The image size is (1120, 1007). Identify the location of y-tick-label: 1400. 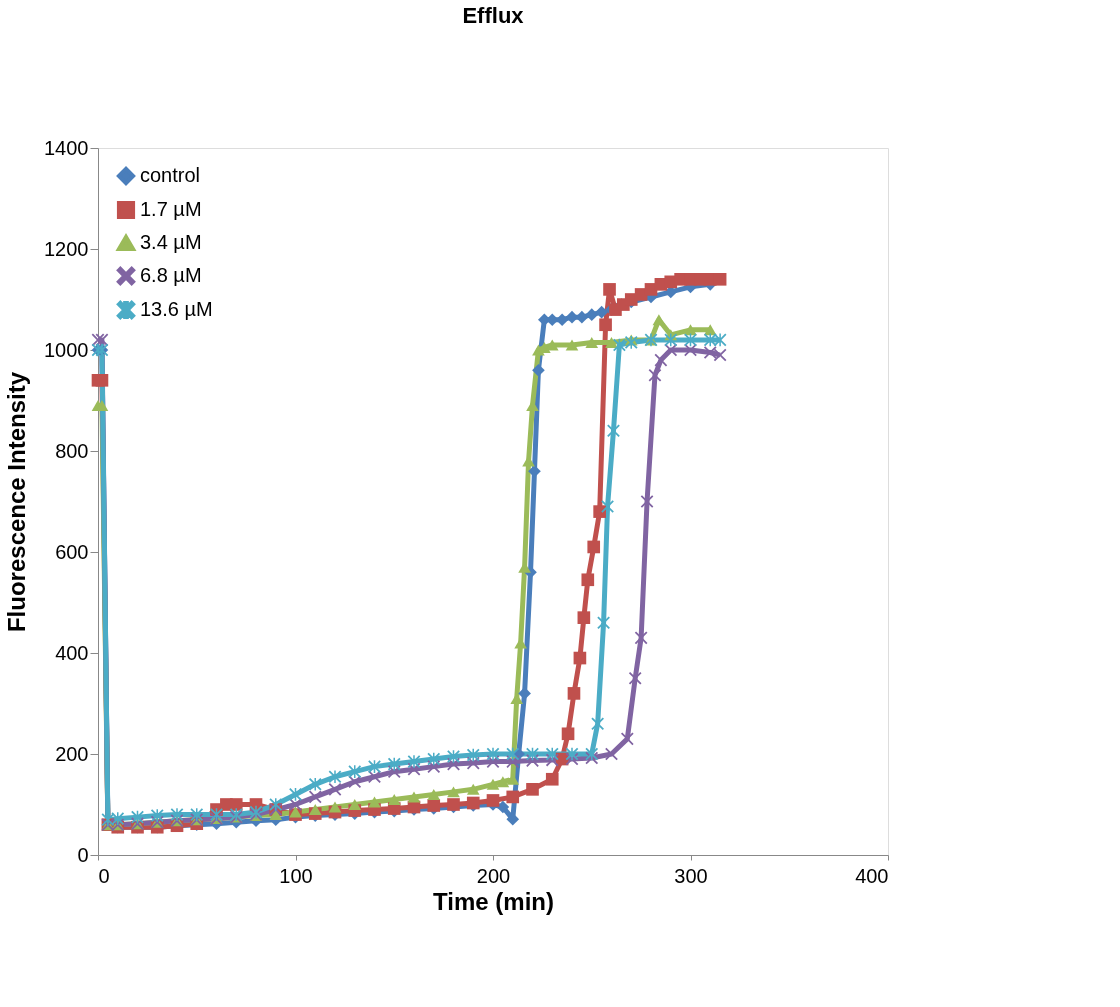
(66, 147).